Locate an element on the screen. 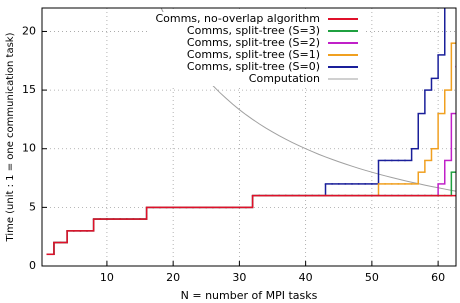 The height and width of the screenshot is (303, 460). legend-label: Comms, split-tree (S=0) is located at coordinates (253, 66).